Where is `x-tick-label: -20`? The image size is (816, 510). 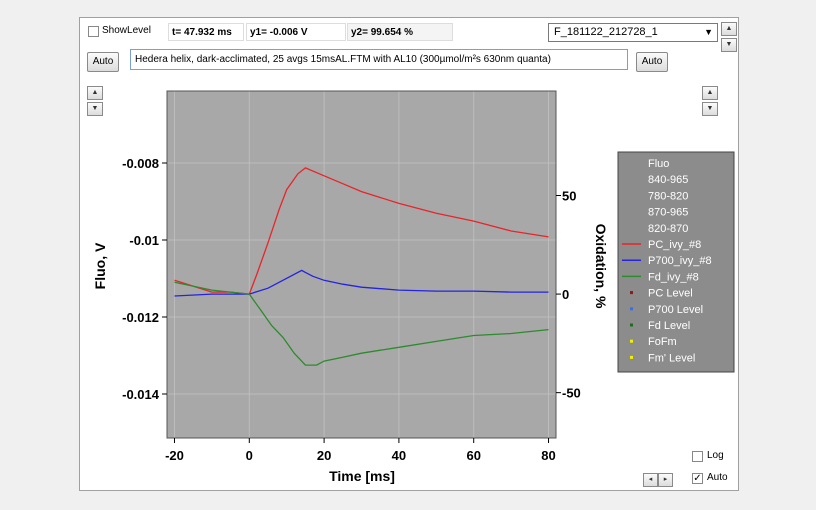 x-tick-label: -20 is located at coordinates (174, 455).